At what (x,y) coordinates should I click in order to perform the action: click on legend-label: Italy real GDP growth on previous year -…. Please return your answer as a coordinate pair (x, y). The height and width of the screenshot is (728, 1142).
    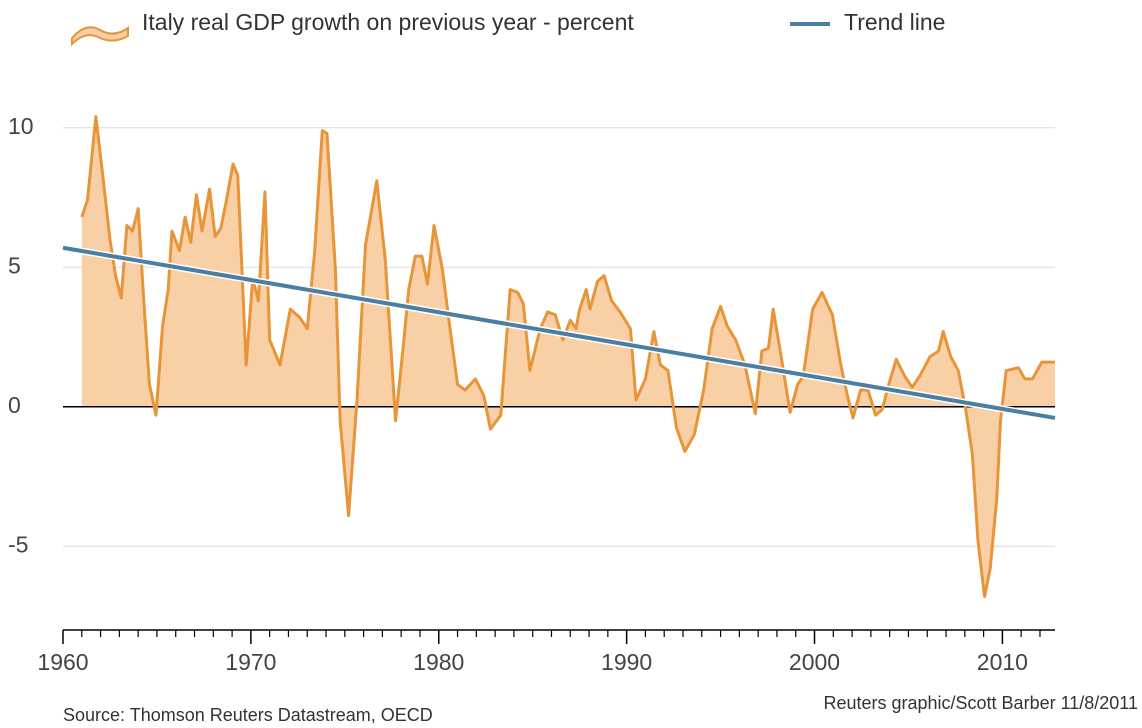
    Looking at the image, I should click on (388, 22).